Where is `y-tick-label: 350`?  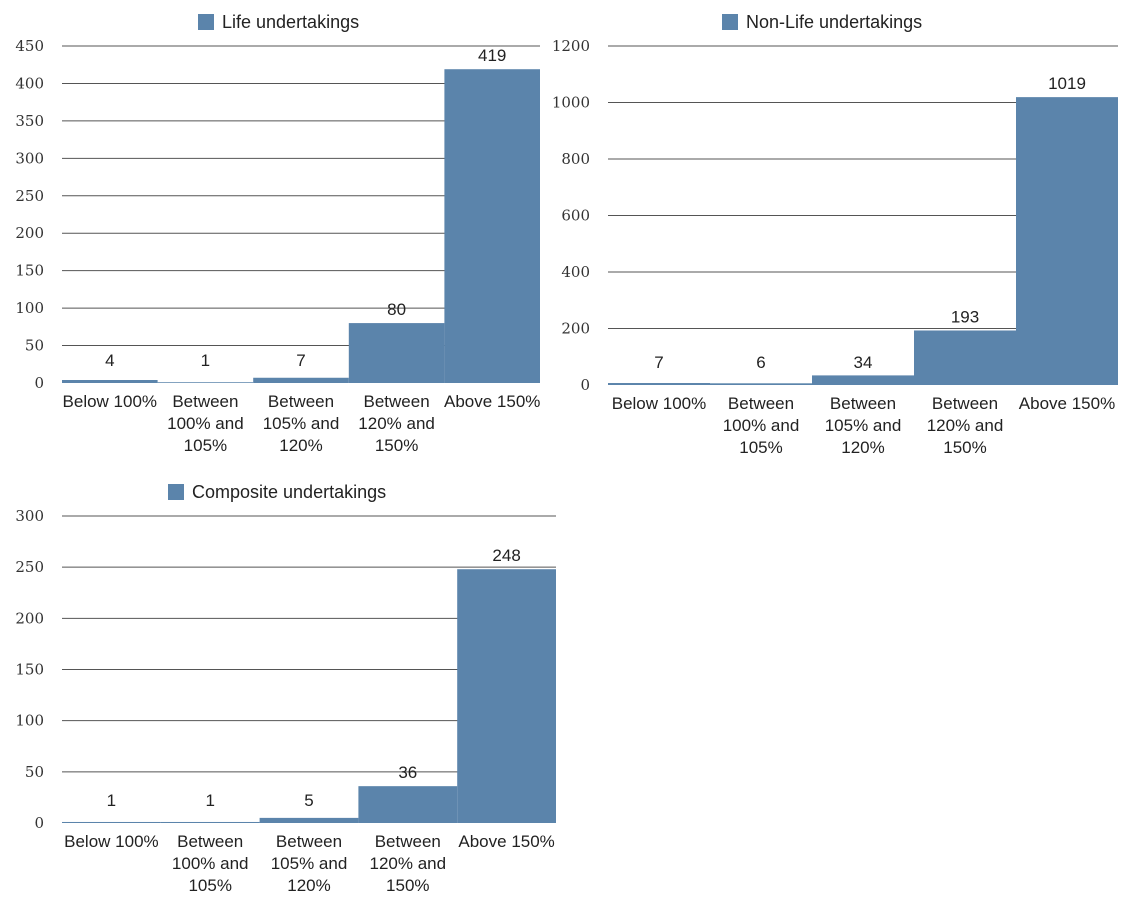 y-tick-label: 350 is located at coordinates (29, 121).